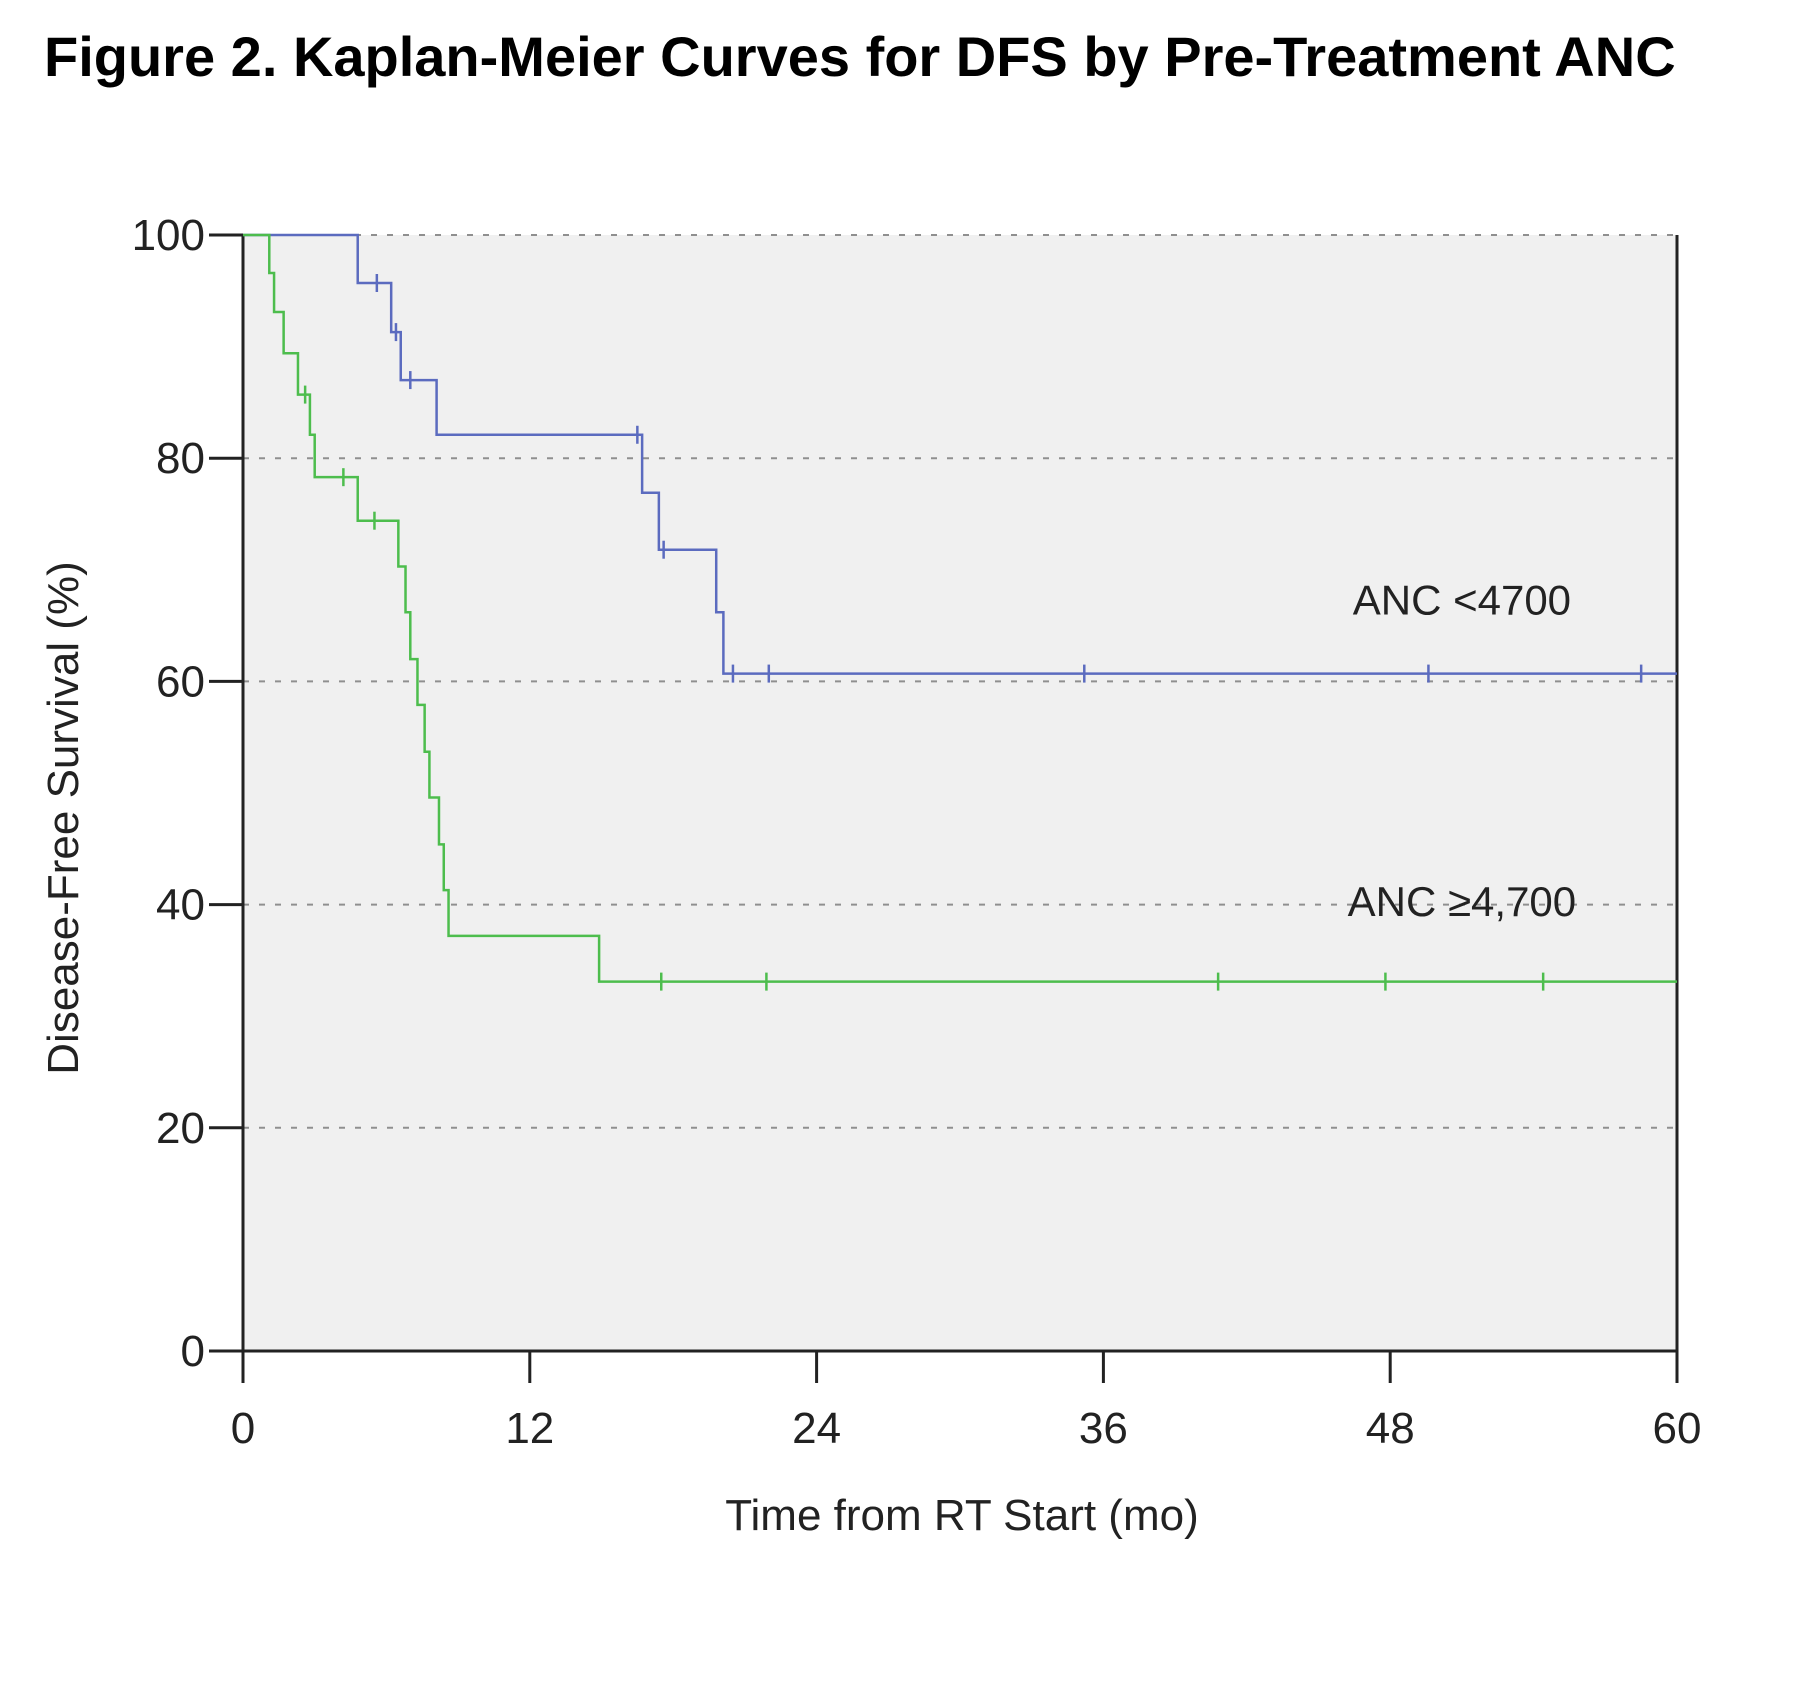 This screenshot has height=1695, width=1801. Describe the element at coordinates (180, 681) in the screenshot. I see `y-tick-label: 60` at that location.